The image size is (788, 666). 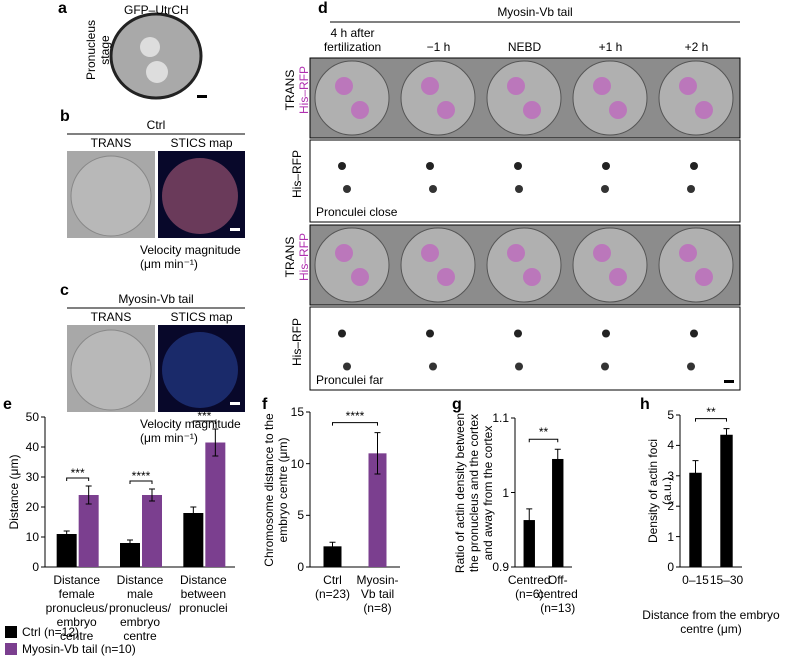 I want to click on y-tick-label: 50, so click(x=32, y=417).